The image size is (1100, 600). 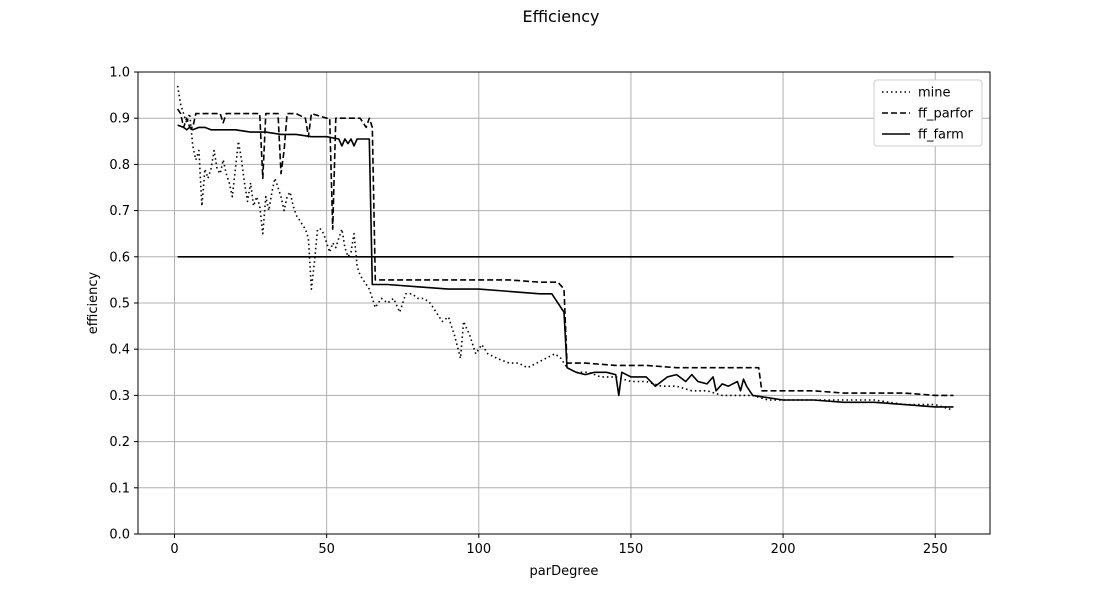 I want to click on x-tick-label-1: 50, so click(x=326, y=549).